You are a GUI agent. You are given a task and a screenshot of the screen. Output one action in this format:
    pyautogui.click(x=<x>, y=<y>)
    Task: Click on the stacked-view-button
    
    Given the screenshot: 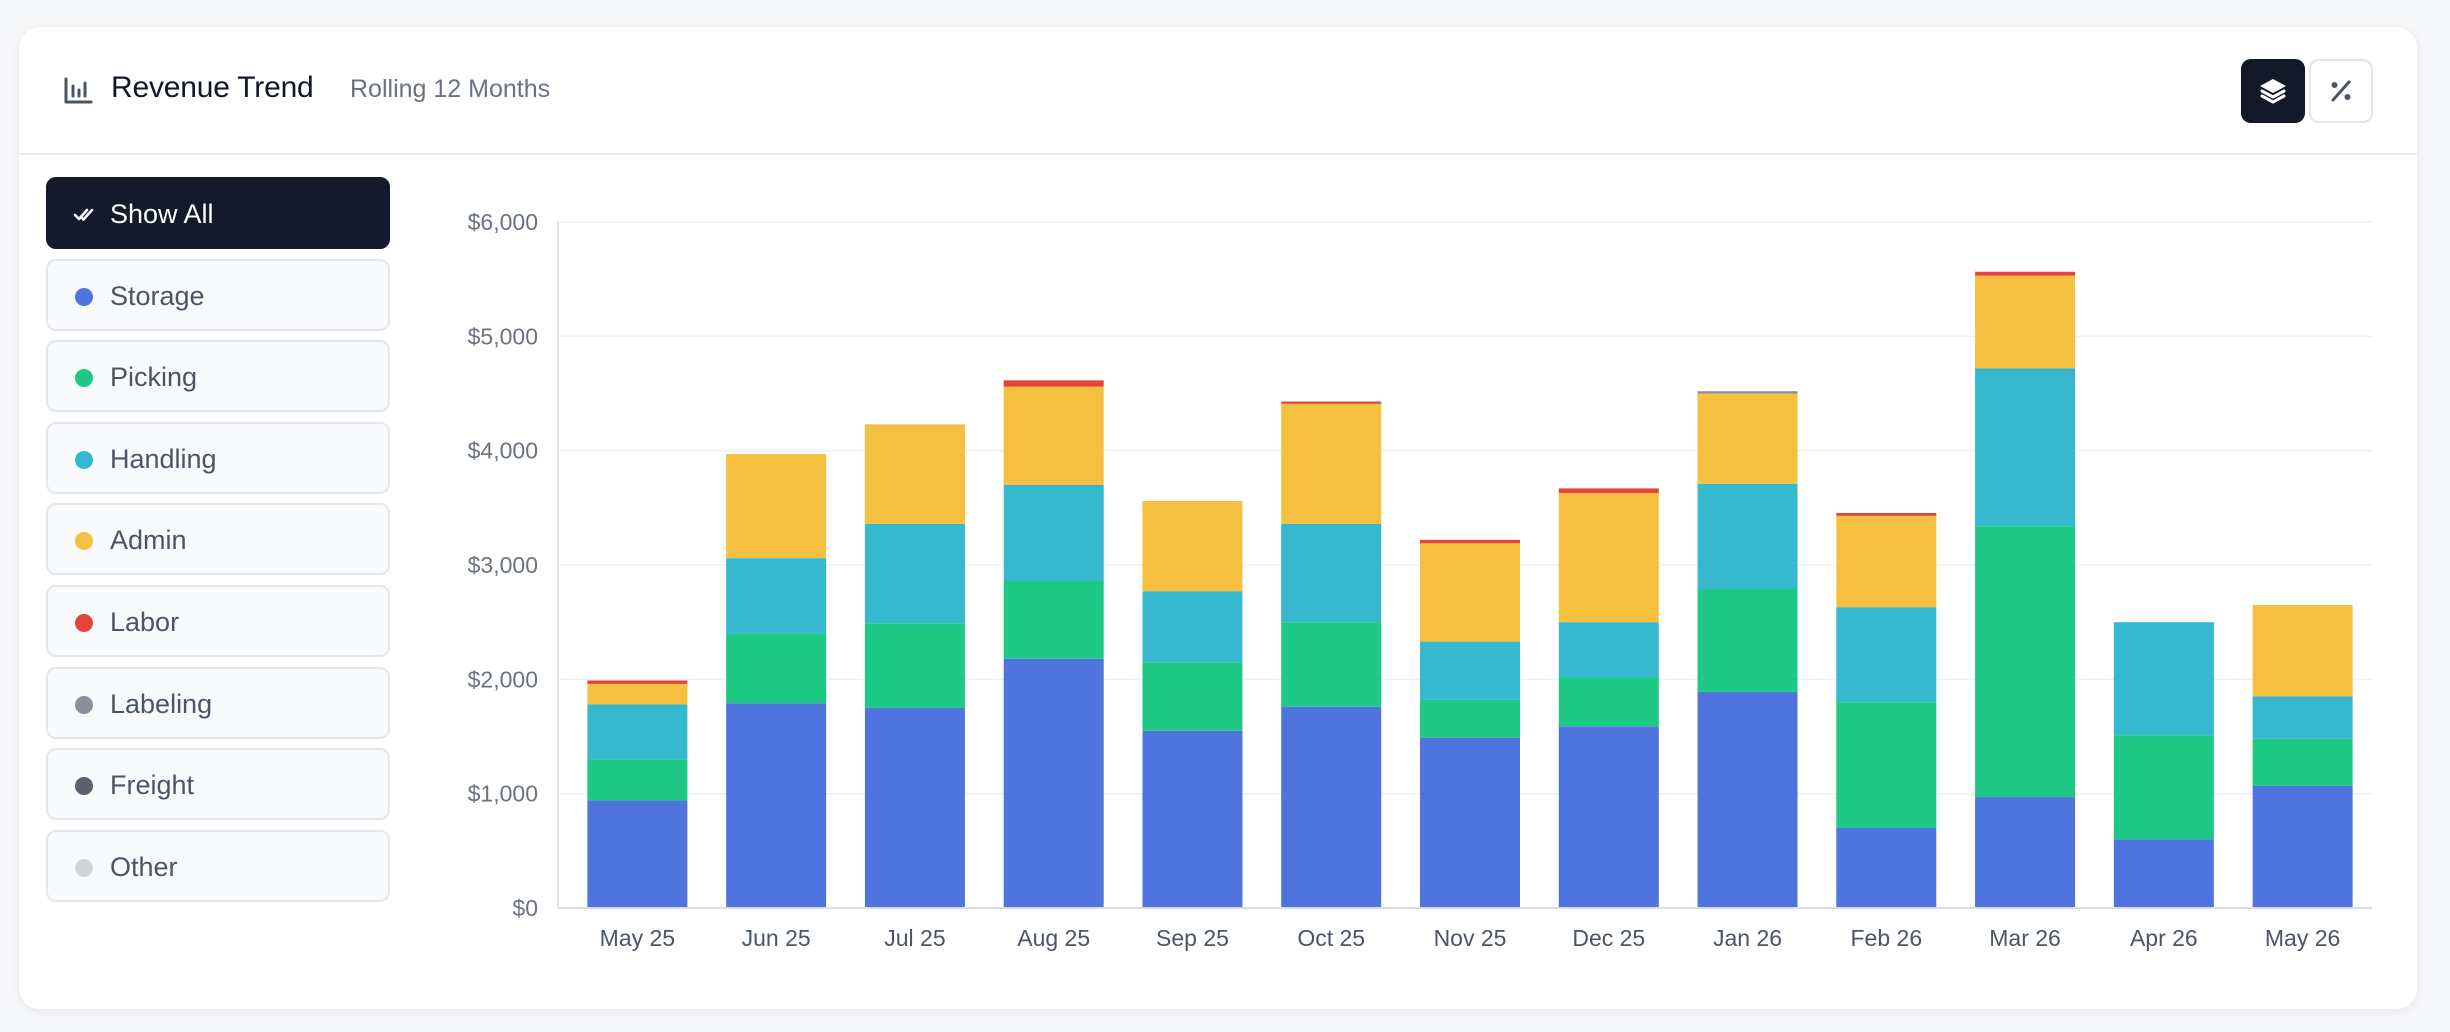 What is the action you would take?
    pyautogui.click(x=2273, y=91)
    